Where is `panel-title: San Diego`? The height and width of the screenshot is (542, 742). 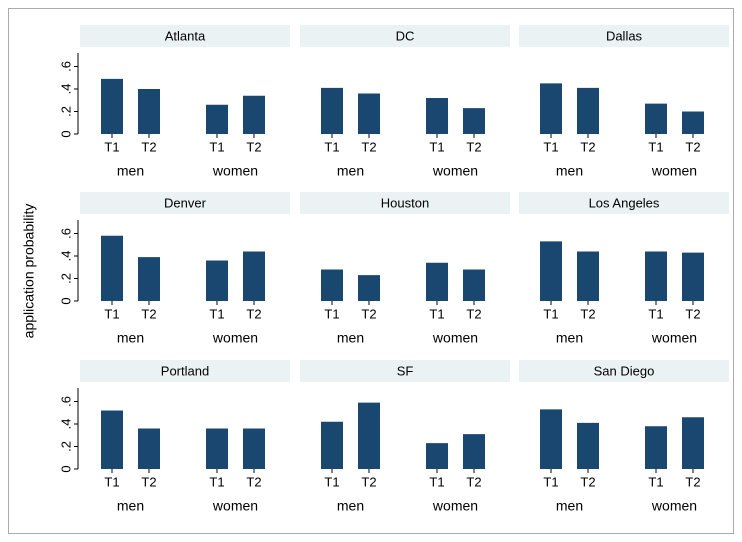
panel-title: San Diego is located at coordinates (624, 370).